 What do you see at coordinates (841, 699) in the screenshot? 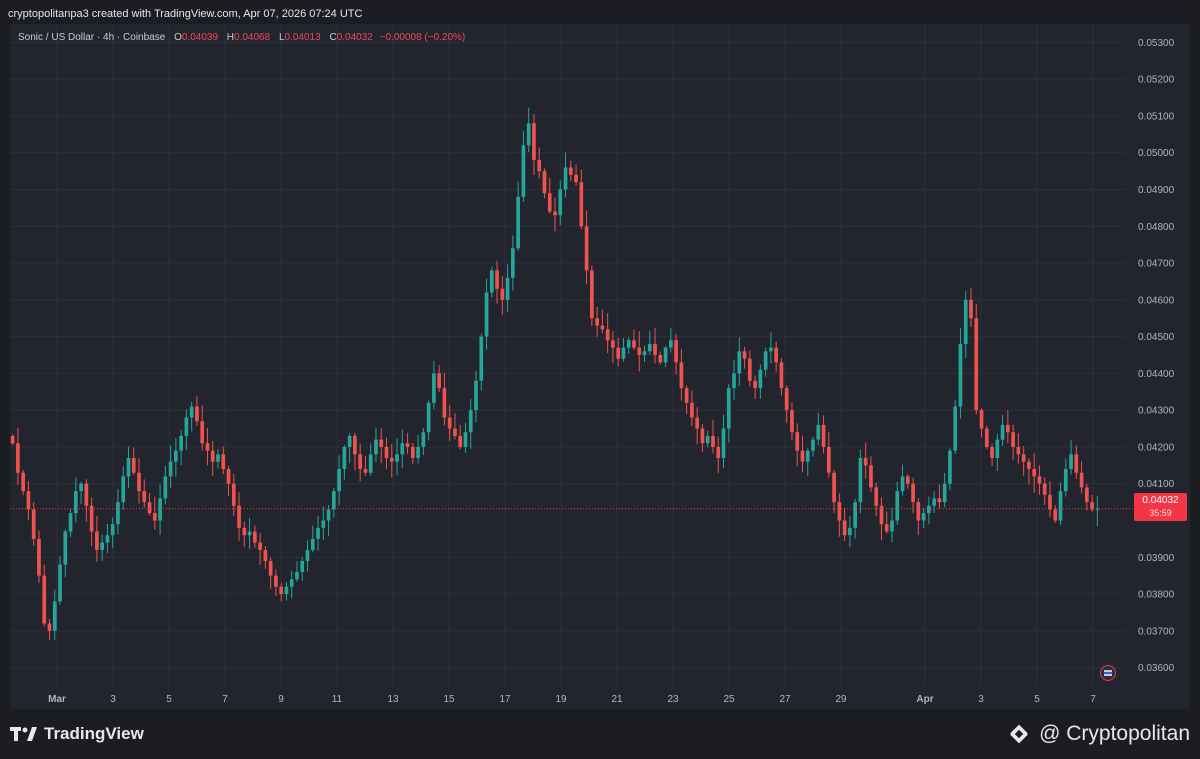
I see `x-tick-label: 29` at bounding box center [841, 699].